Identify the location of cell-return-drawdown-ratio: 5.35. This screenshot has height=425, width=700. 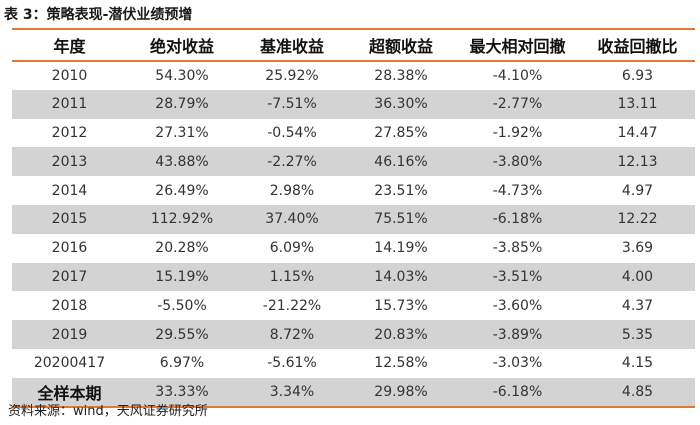
(637, 334).